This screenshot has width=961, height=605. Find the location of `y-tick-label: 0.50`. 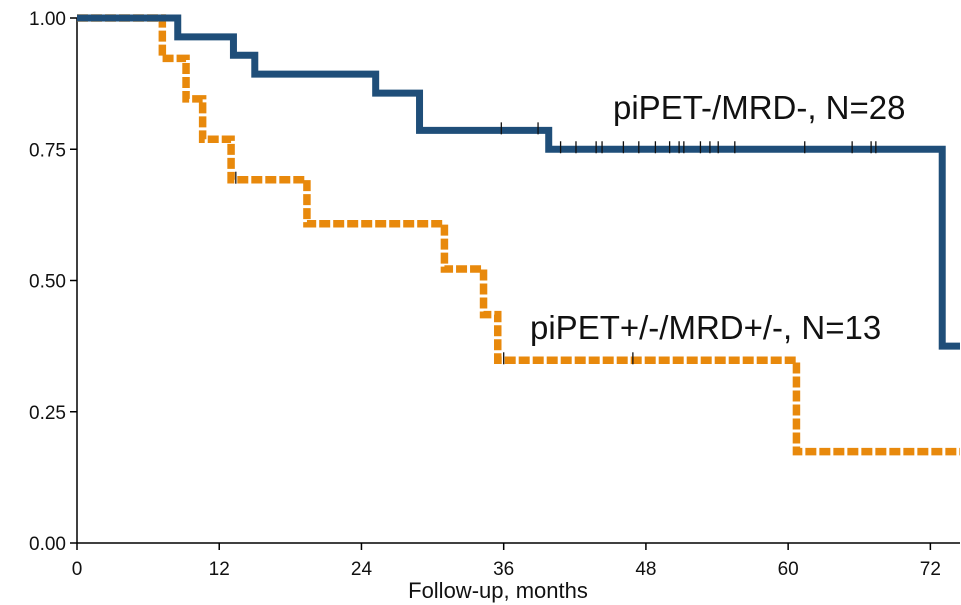

y-tick-label: 0.50 is located at coordinates (47, 282).